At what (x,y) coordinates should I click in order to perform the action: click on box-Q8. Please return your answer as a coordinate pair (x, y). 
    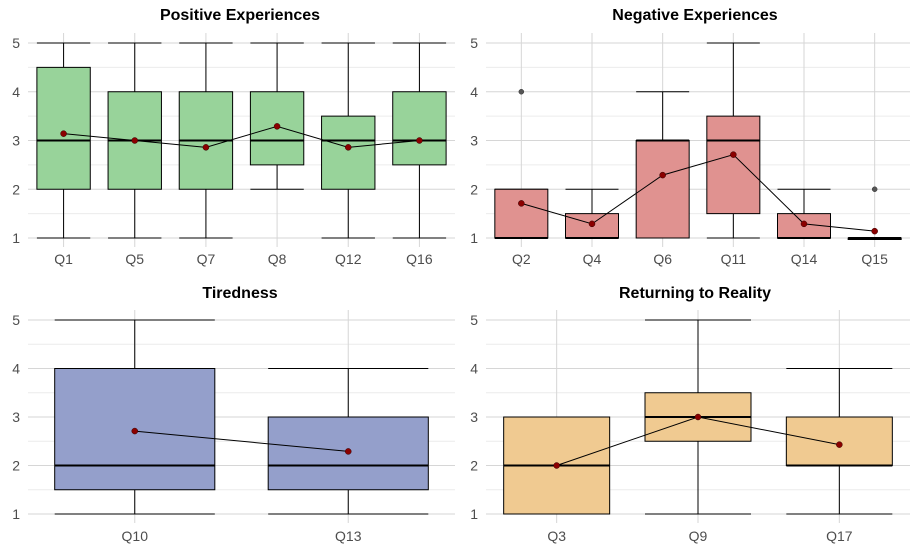
    Looking at the image, I should click on (277, 116).